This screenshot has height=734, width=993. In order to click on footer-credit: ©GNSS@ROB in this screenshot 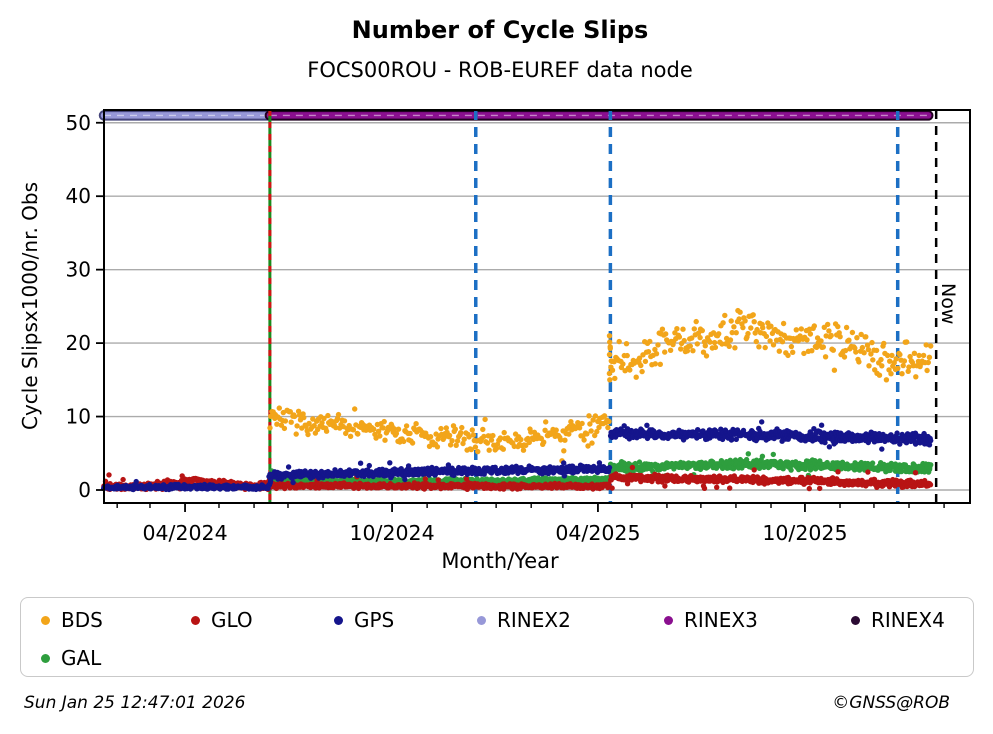, I will do `click(891, 703)`.